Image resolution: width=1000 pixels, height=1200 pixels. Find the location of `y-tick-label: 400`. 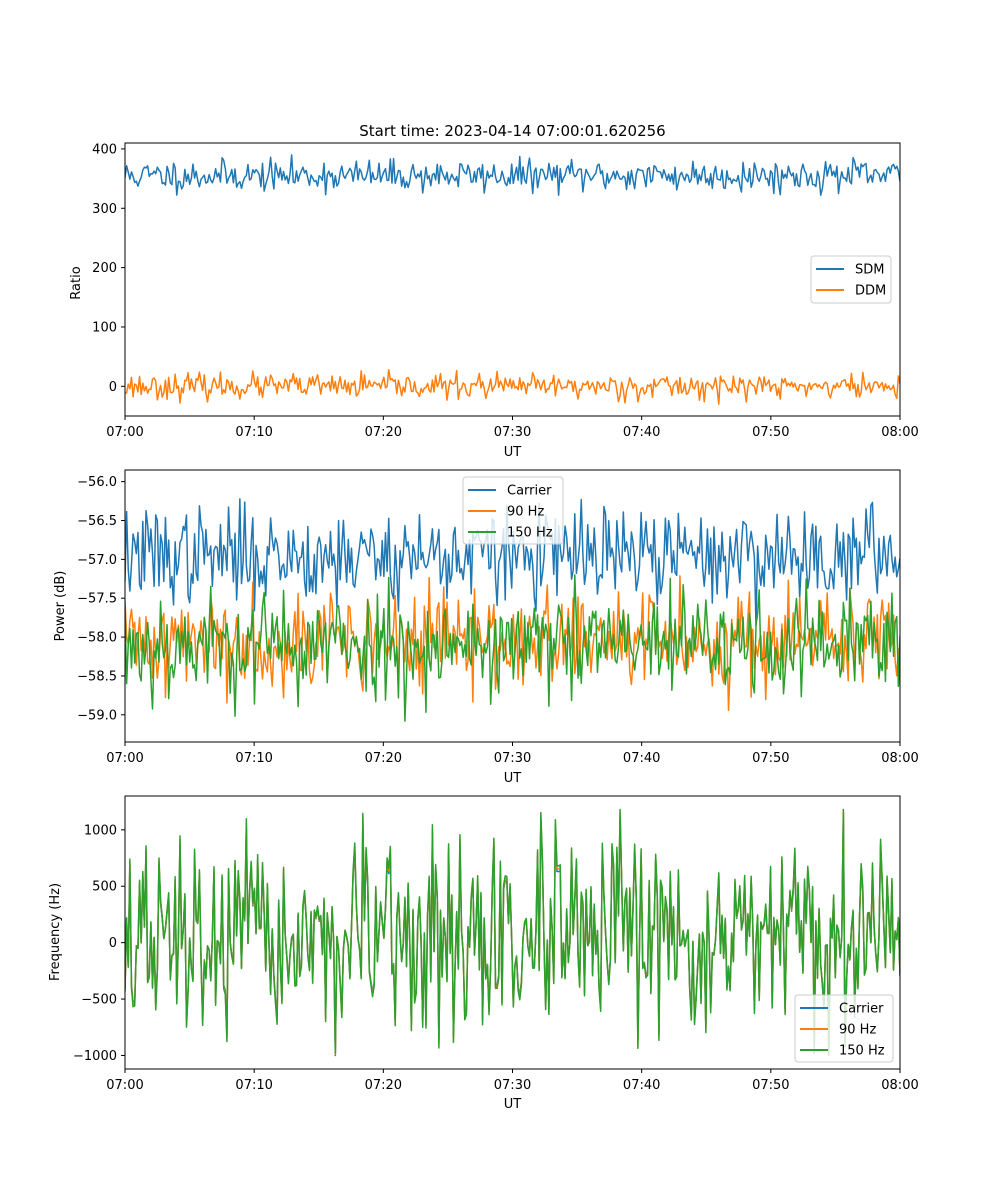

y-tick-label: 400 is located at coordinates (104, 149).